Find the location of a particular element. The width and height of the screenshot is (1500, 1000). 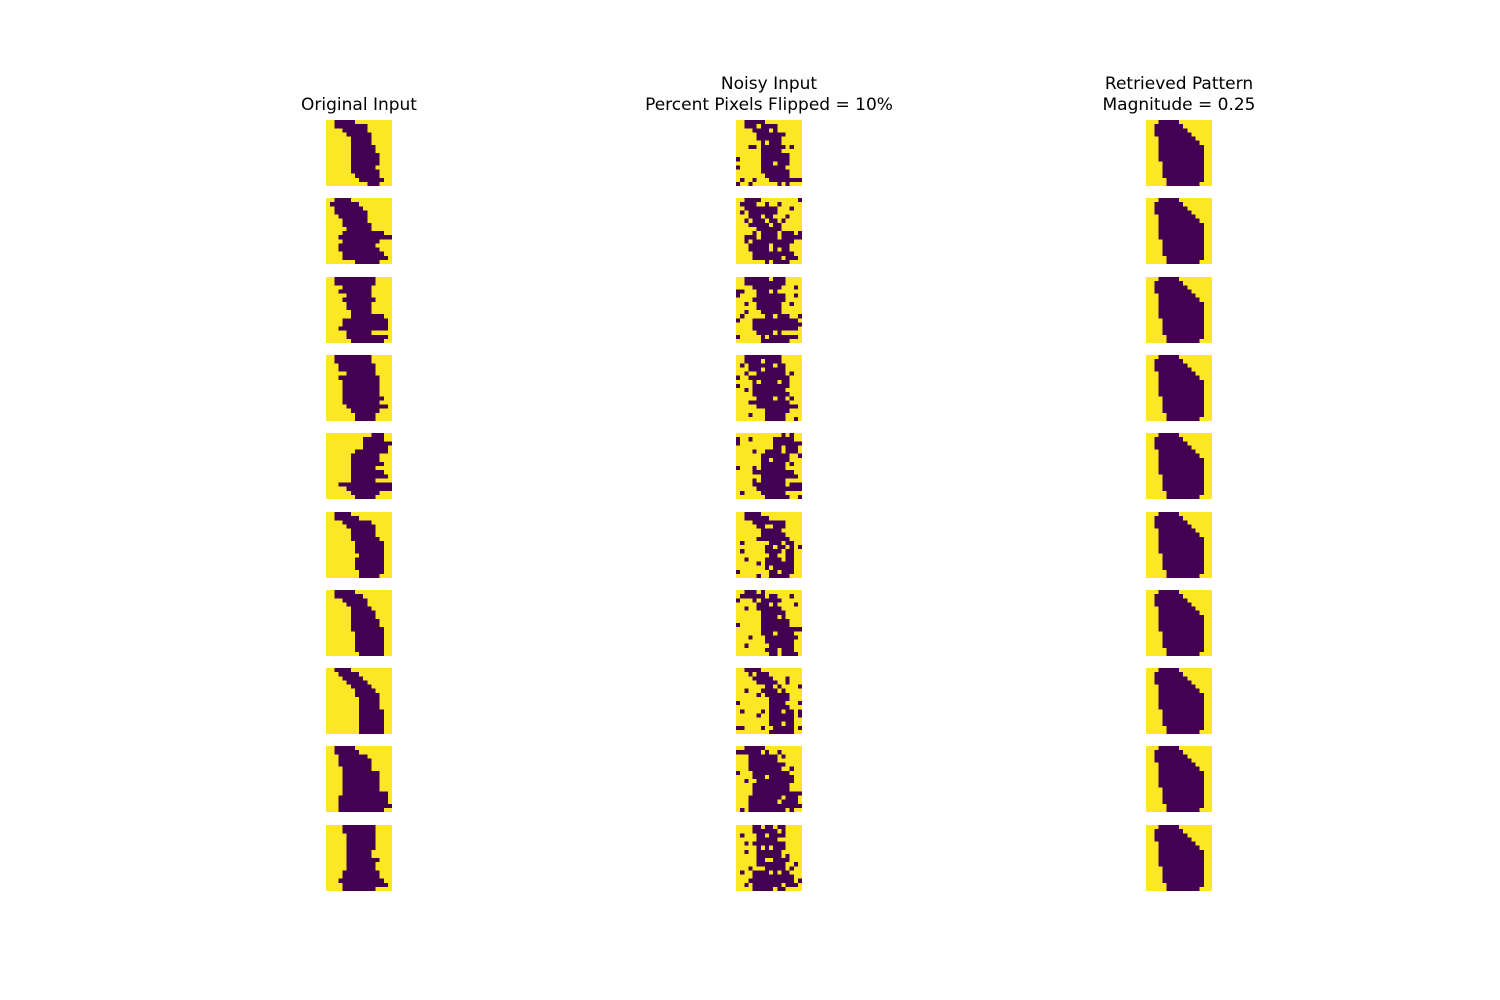

column-title-retrieved-line-2: Magnitude = 0.25 is located at coordinates (1179, 105).